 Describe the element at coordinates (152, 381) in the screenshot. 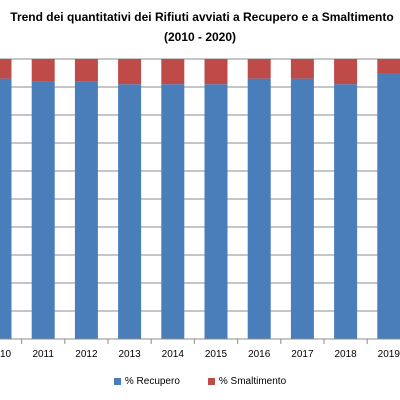

I see `legend-label-recupero: % Recupero` at that location.